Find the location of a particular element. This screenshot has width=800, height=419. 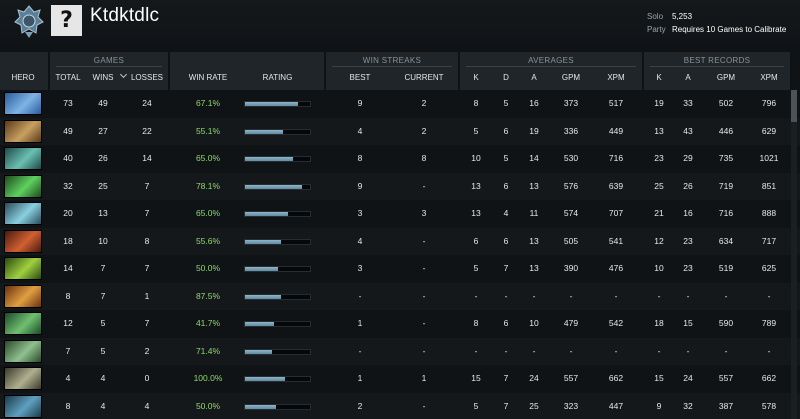

cell-best-k: 18 is located at coordinates (659, 323).